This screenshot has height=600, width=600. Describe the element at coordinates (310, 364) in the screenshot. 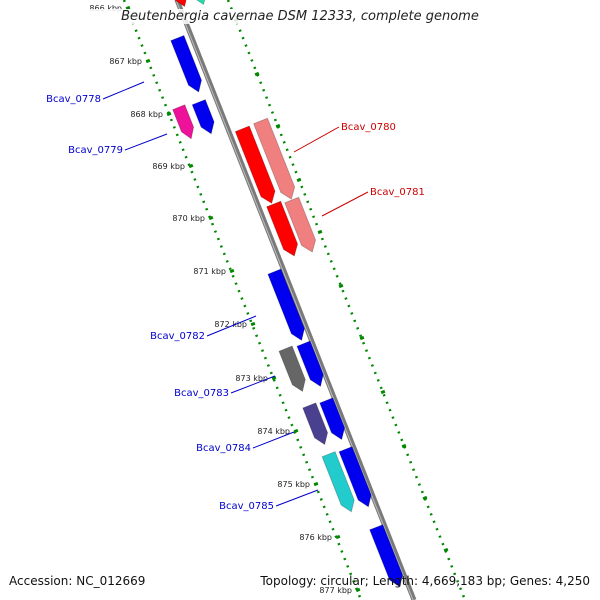

I see `gene-bcav-0783-arrow` at that location.